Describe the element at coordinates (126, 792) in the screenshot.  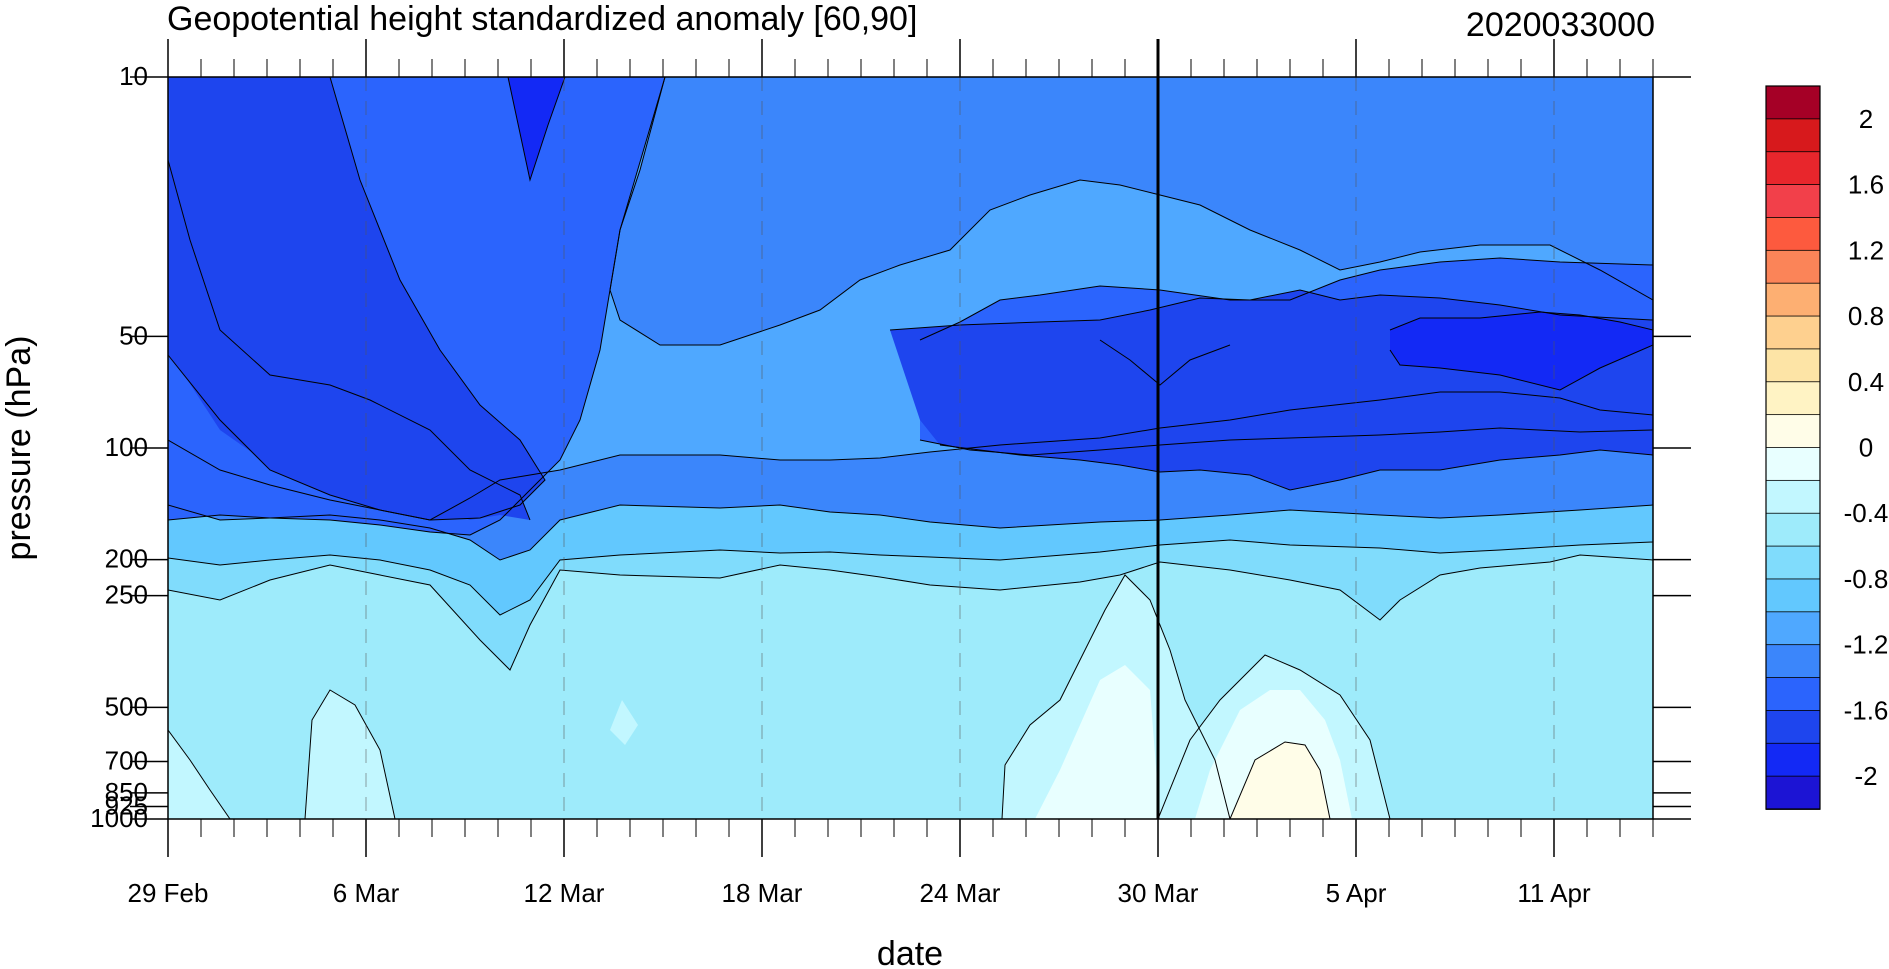
I see `y-tick-label: 850` at that location.